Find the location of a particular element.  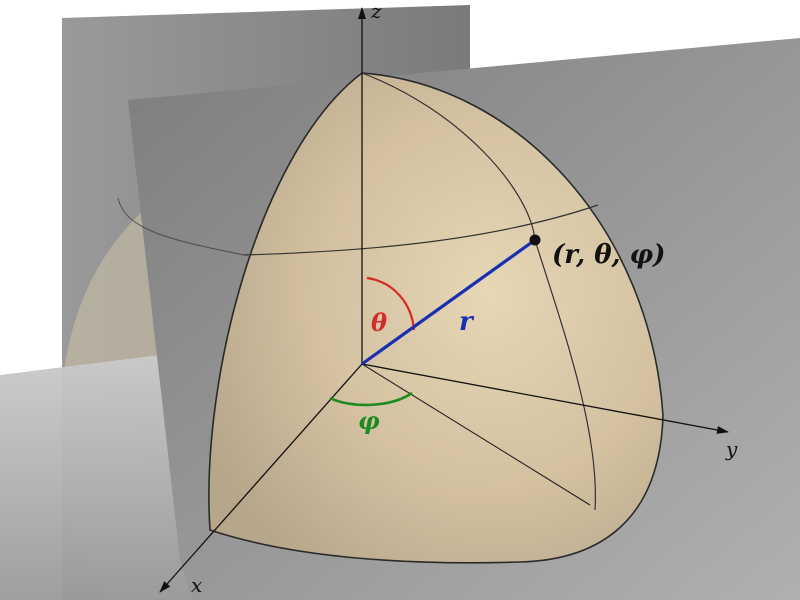

y-axis is located at coordinates (545, 398).